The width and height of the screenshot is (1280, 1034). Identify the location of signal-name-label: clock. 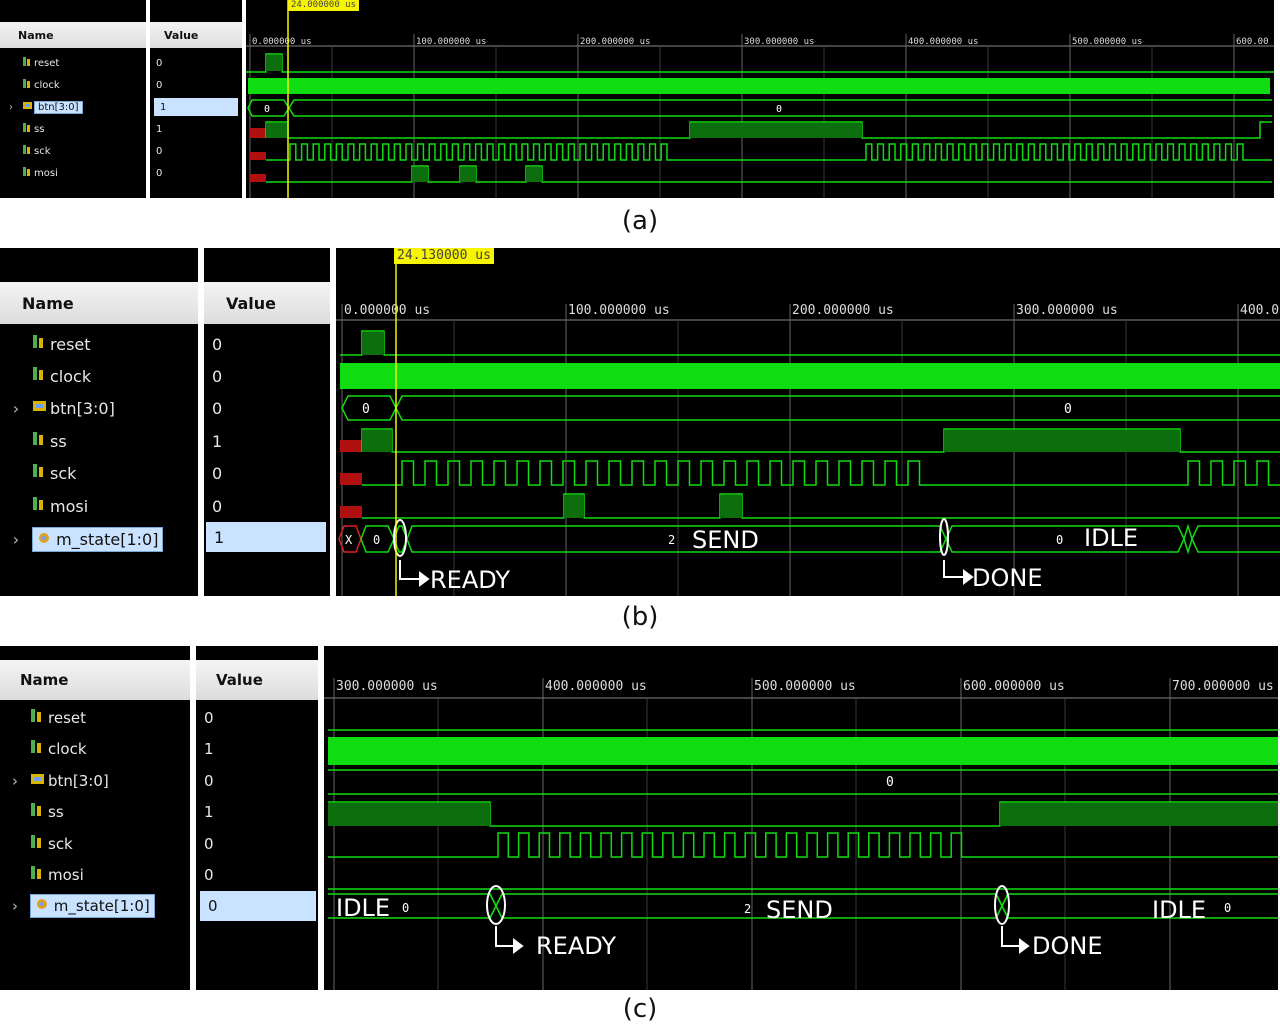
(47, 85).